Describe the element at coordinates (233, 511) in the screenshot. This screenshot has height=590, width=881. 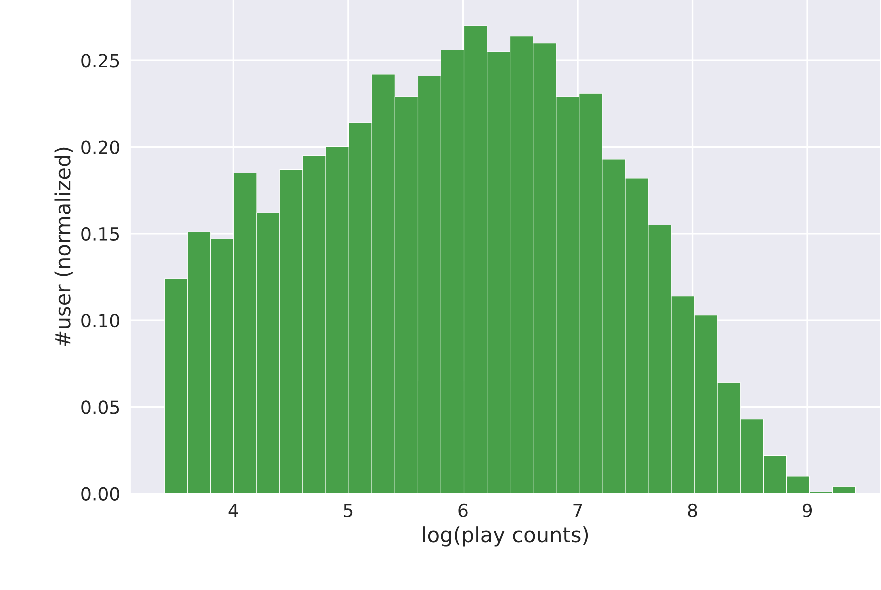
I see `x-tick-label: 4` at that location.